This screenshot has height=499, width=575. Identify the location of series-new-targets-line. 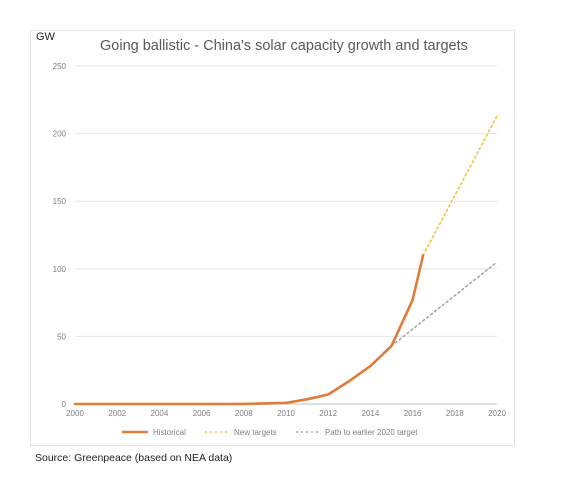
(460, 186).